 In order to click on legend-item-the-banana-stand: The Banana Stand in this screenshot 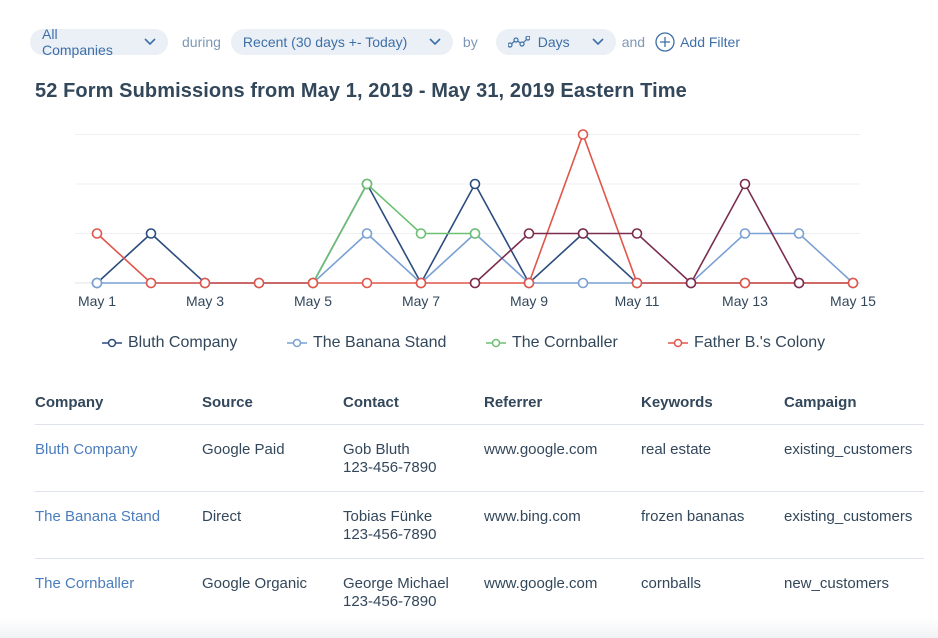, I will do `click(366, 343)`.